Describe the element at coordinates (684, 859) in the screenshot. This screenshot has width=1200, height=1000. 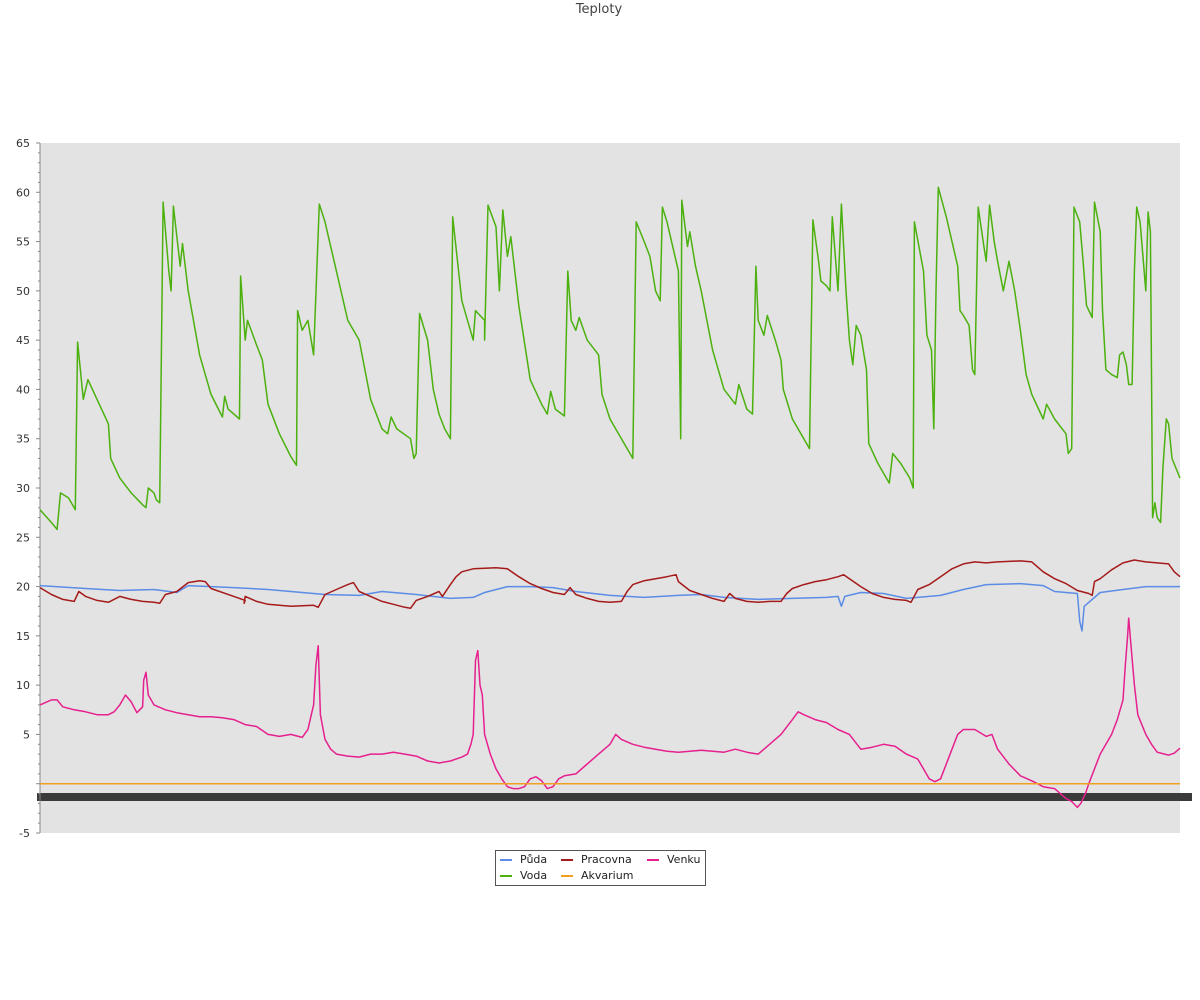
I see `legend-label-venku: Venku` at that location.